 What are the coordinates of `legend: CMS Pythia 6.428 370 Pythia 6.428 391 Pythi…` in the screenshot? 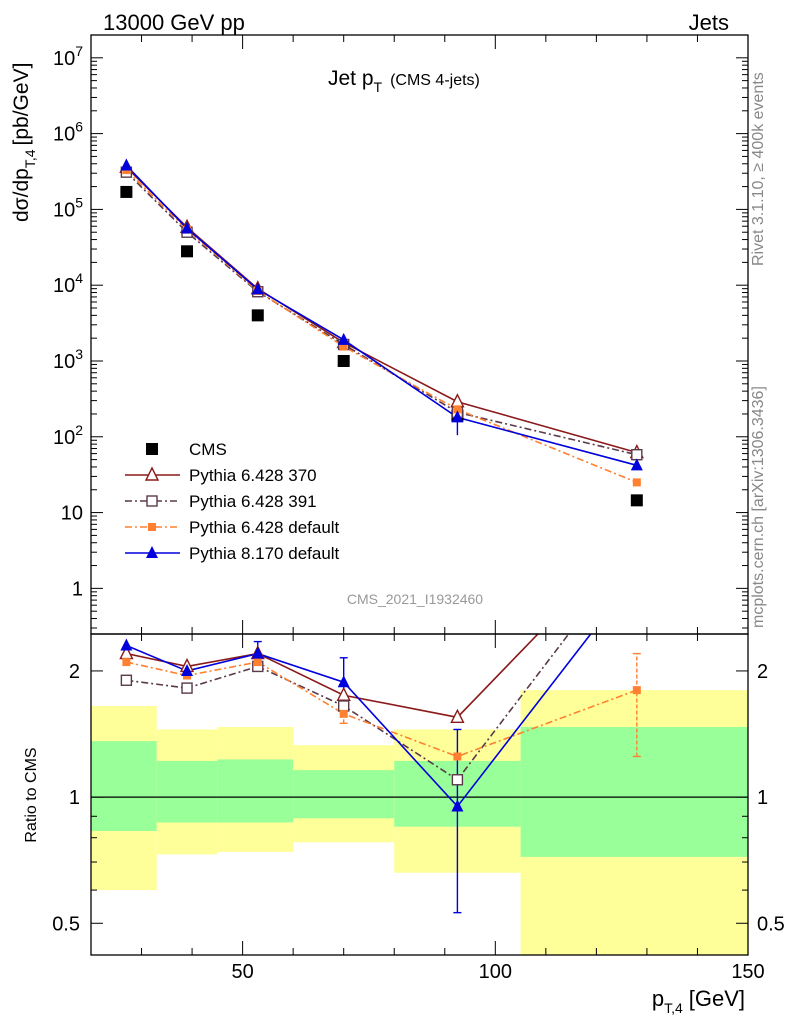 It's located at (232, 501).